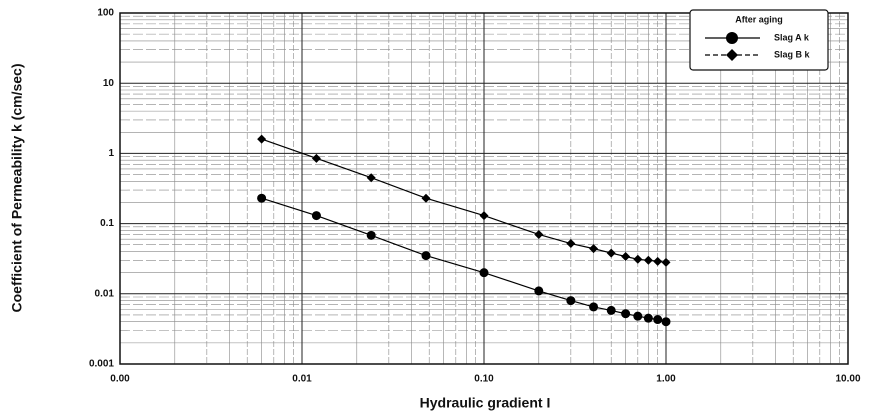  What do you see at coordinates (666, 379) in the screenshot?
I see `x-tick-label: 1.00` at bounding box center [666, 379].